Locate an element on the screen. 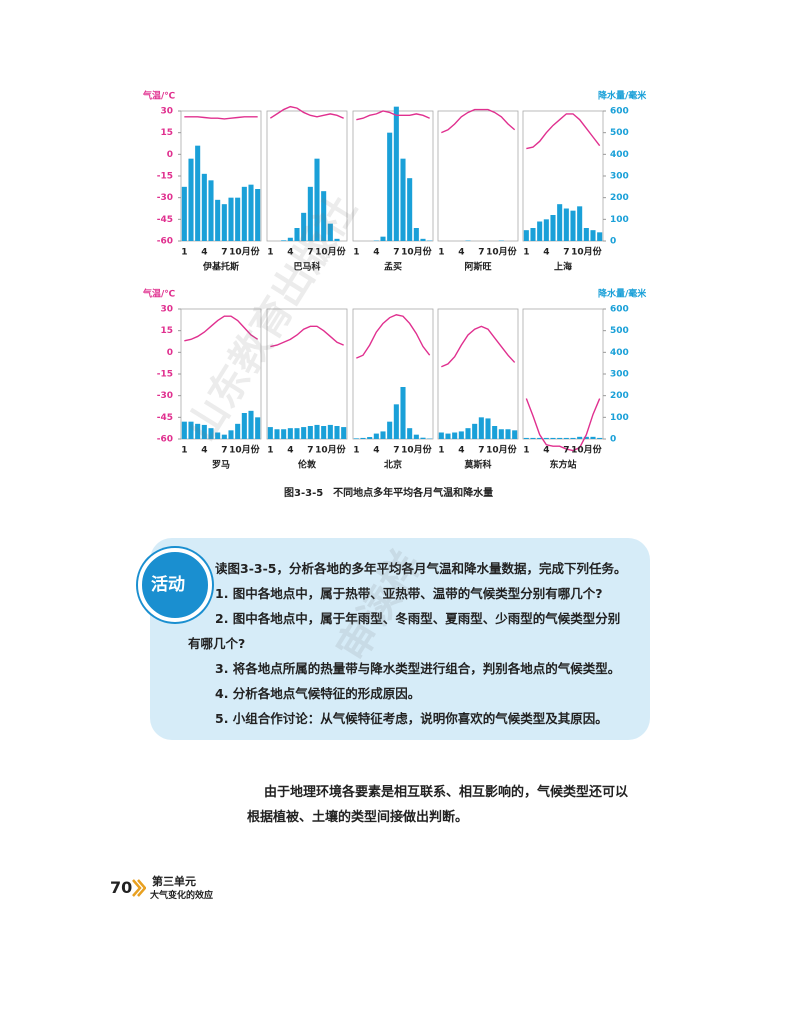 The image size is (800, 1035). chart-title: 上海 is located at coordinates (563, 267).